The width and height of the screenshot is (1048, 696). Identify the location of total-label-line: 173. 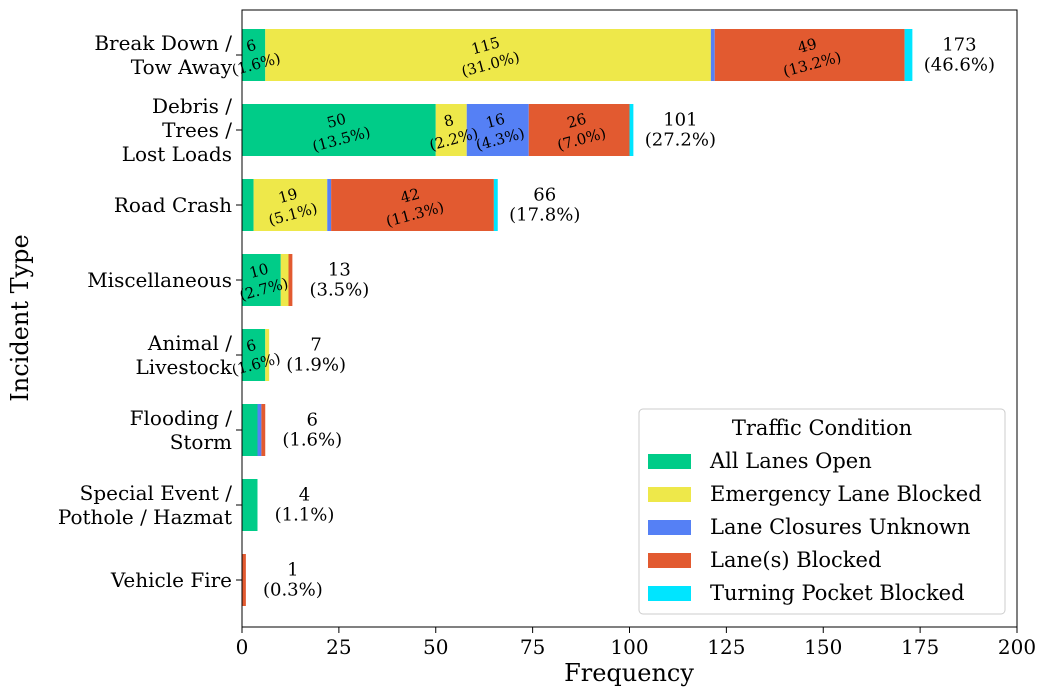
(959, 45).